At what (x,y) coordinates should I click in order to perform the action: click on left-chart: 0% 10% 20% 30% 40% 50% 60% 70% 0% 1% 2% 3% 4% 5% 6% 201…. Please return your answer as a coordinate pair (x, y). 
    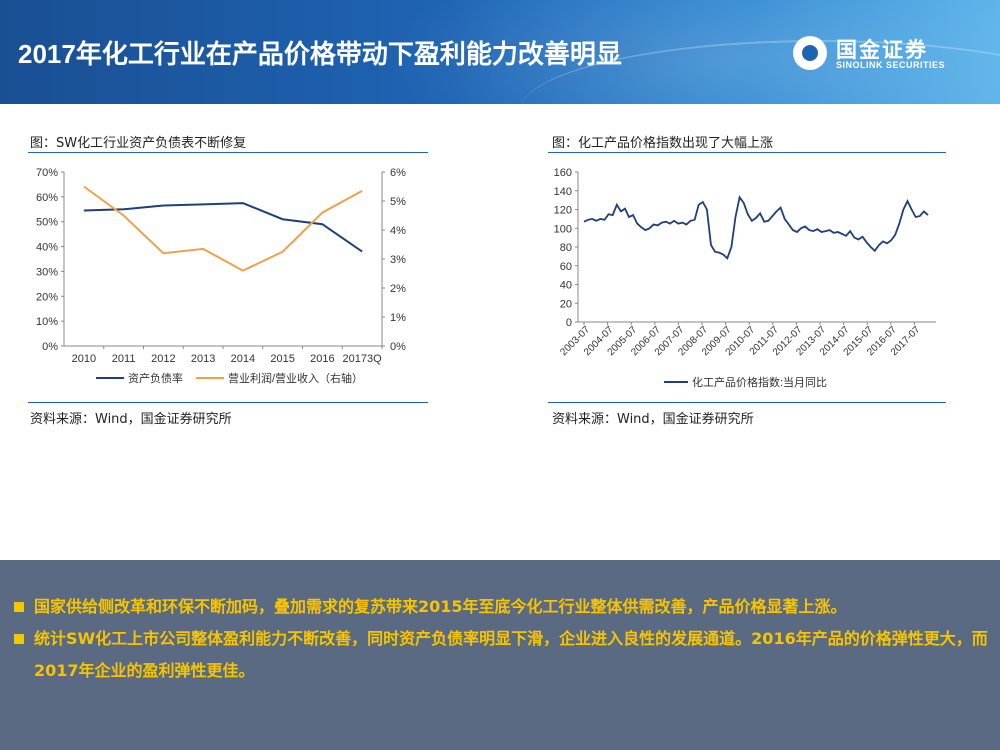
    Looking at the image, I should click on (221, 276).